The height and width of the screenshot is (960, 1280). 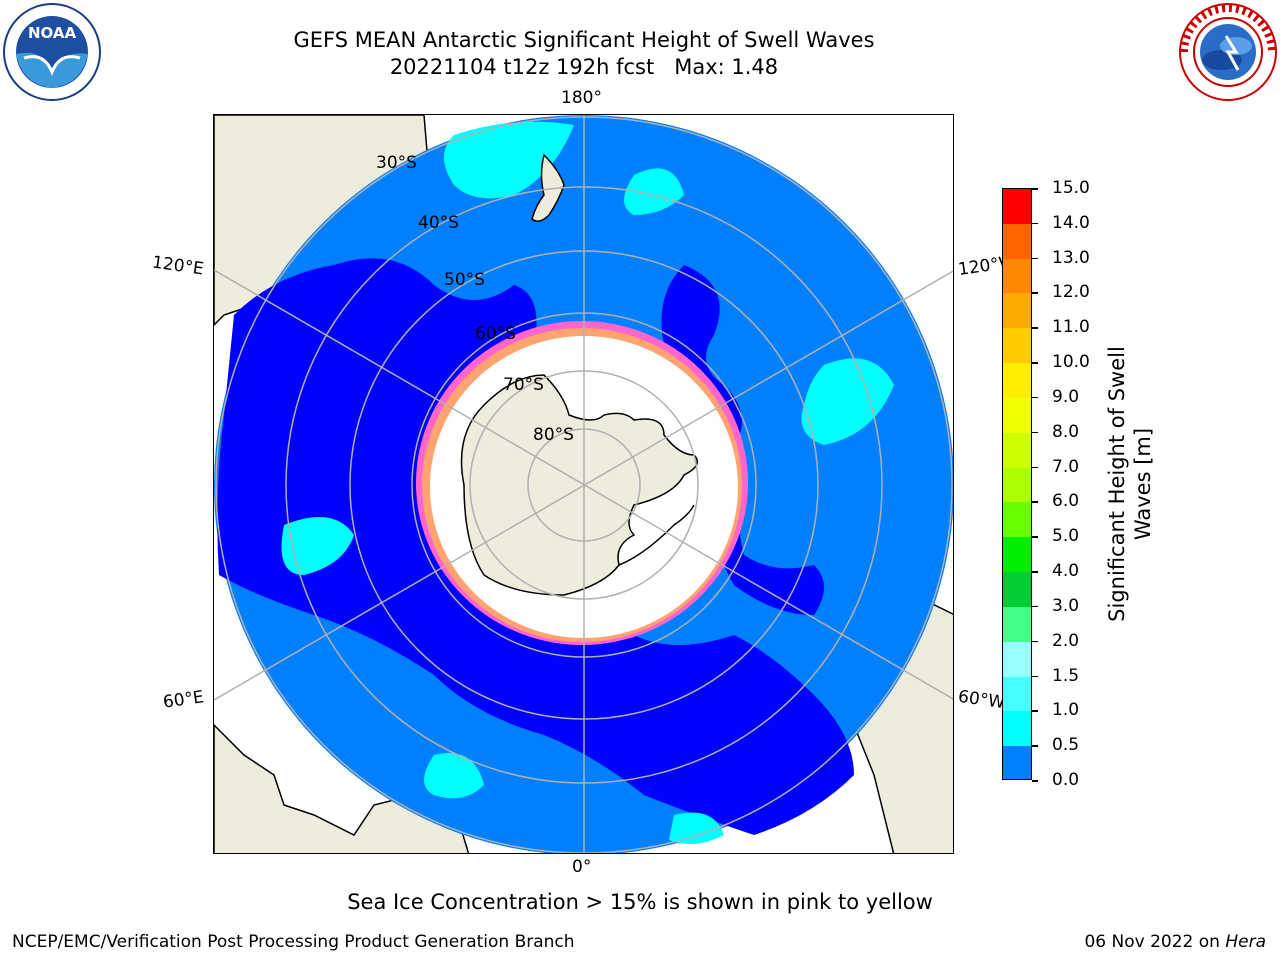 I want to click on colorbar-tick-label: 12.0, so click(x=1071, y=292).